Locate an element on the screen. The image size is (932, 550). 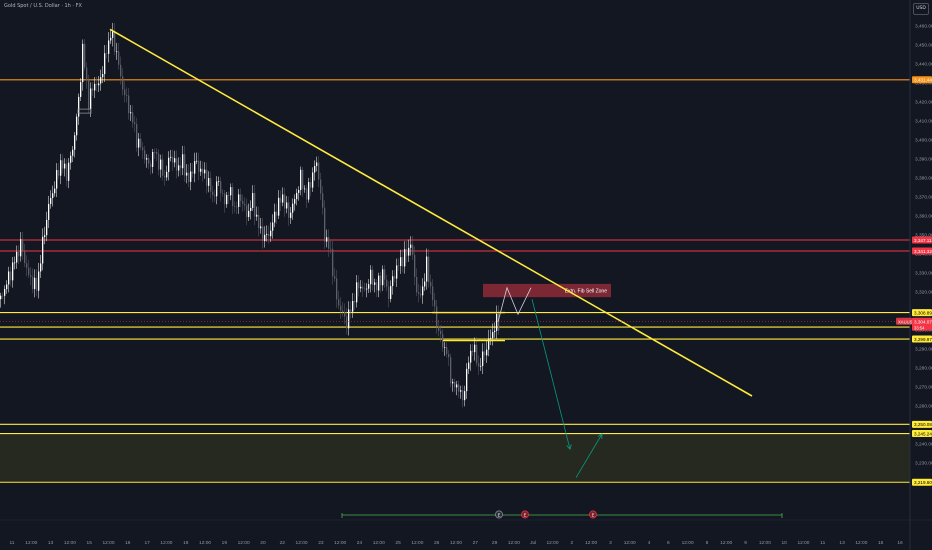
x-tick-label: 15 is located at coordinates (90, 543).